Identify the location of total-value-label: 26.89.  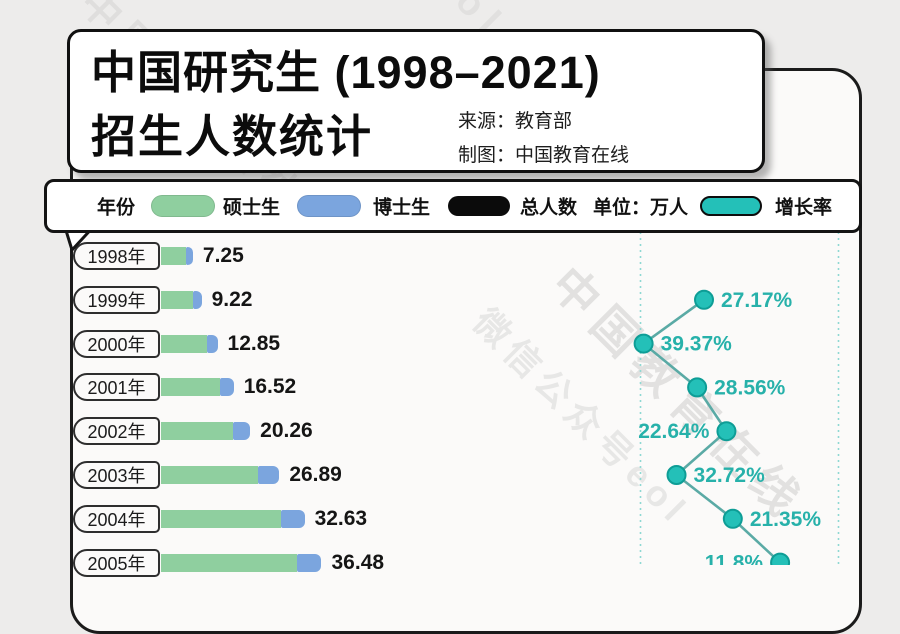
(315, 474).